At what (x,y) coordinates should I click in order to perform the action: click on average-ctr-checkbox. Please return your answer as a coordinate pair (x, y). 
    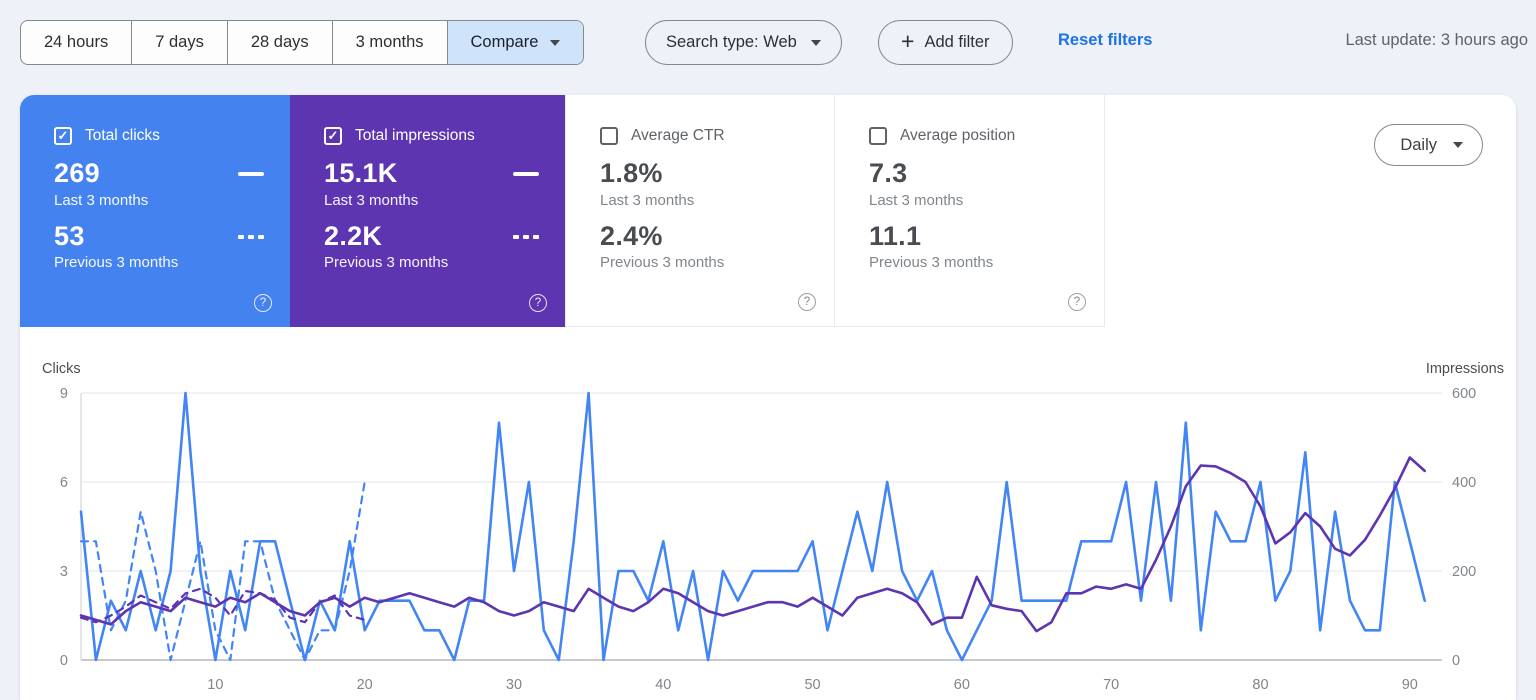
    Looking at the image, I should click on (609, 136).